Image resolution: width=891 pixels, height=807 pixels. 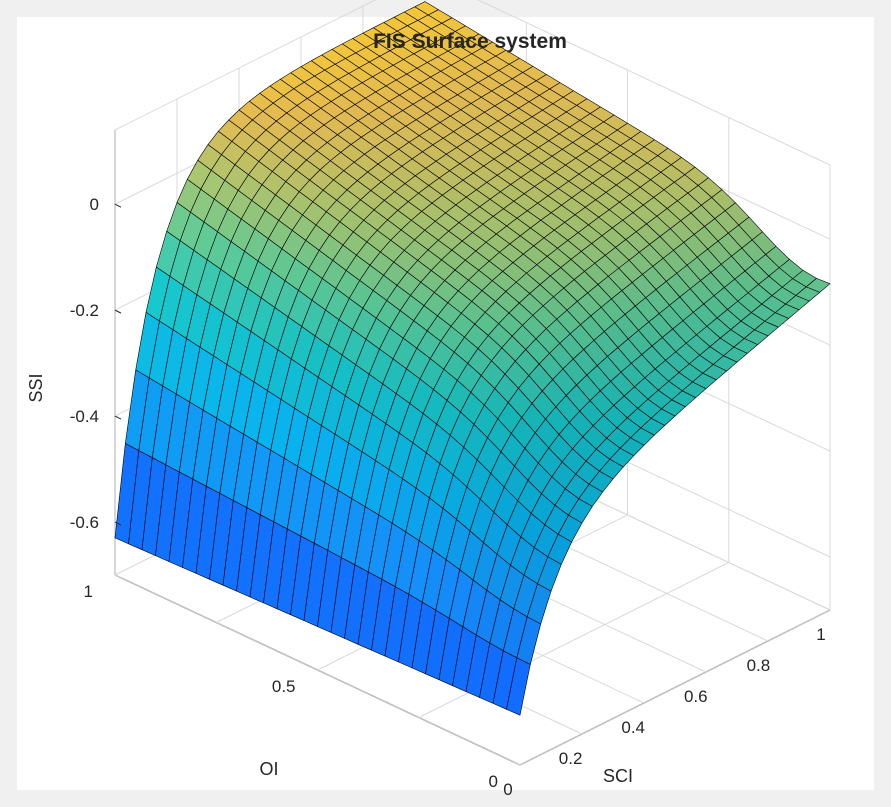 What do you see at coordinates (84, 416) in the screenshot?
I see `z-tick-label: -0.4` at bounding box center [84, 416].